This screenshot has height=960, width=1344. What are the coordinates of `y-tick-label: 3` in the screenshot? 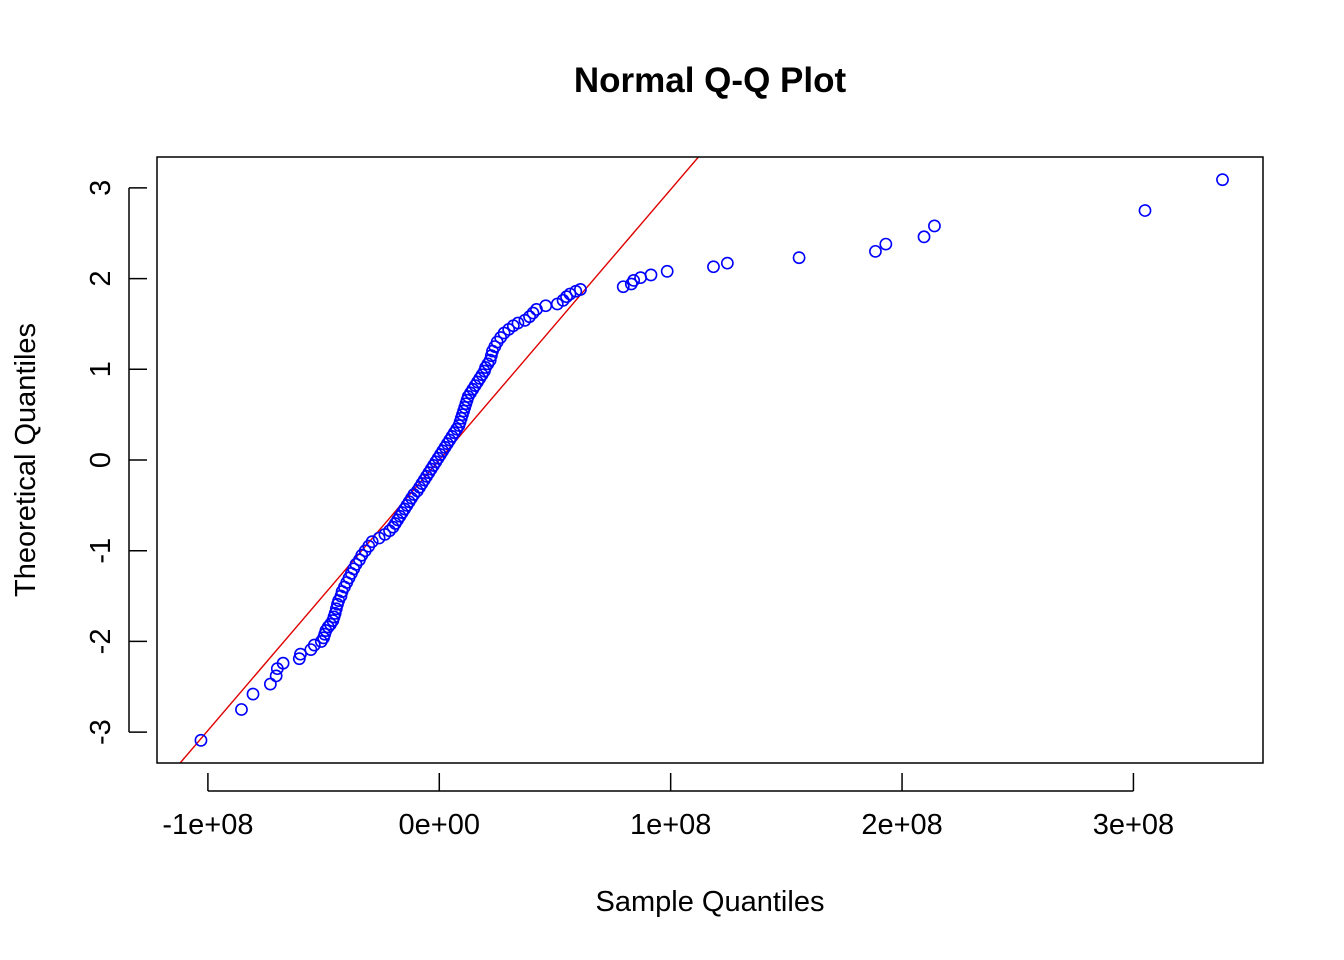 It's located at (101, 188).